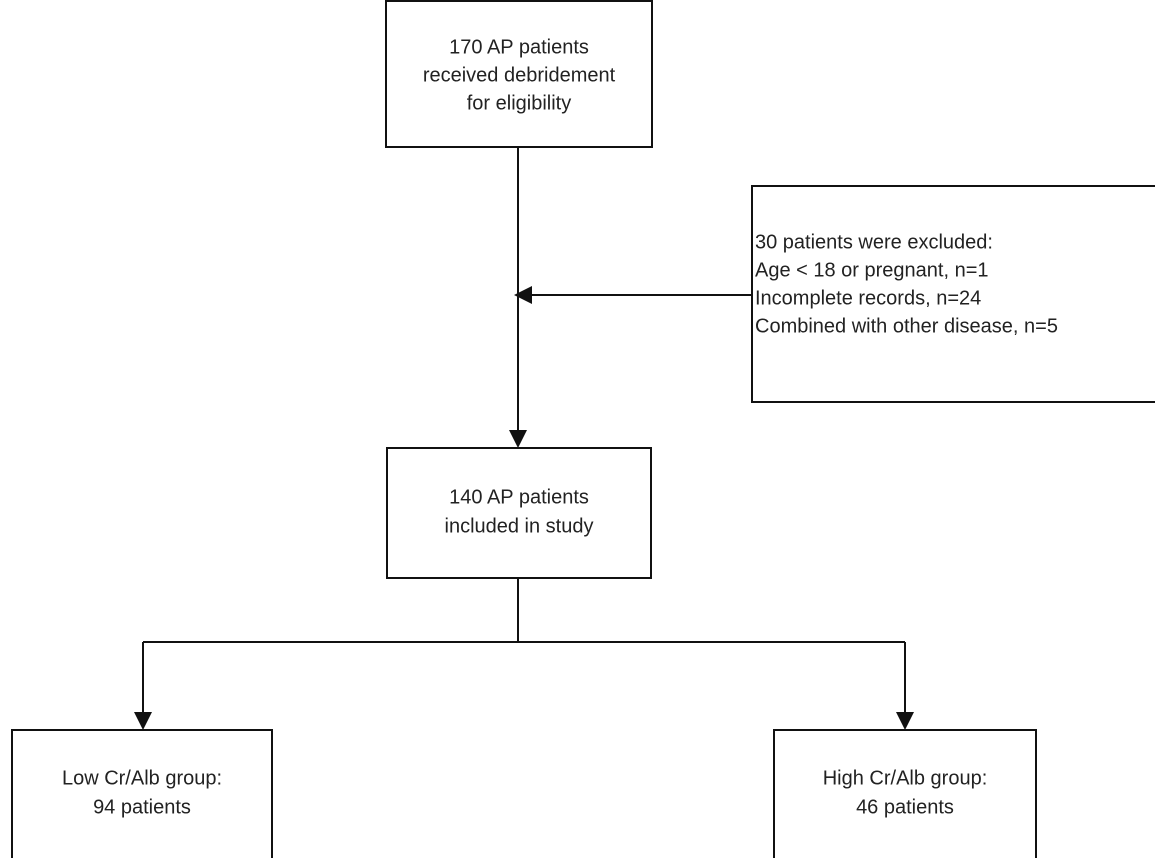 The image size is (1155, 858). What do you see at coordinates (519, 103) in the screenshot?
I see `node-text: for eligibility` at bounding box center [519, 103].